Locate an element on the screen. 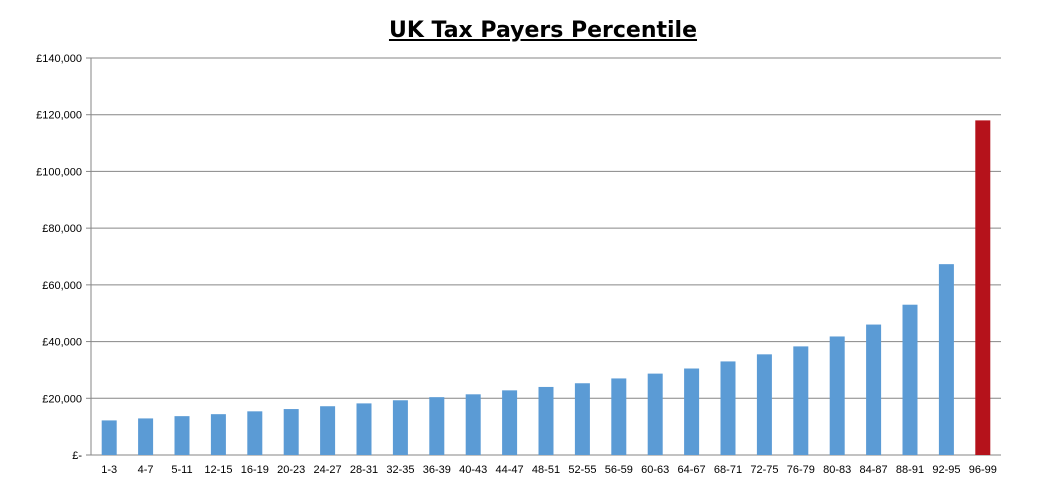  y-tick-label: £- is located at coordinates (77, 456).